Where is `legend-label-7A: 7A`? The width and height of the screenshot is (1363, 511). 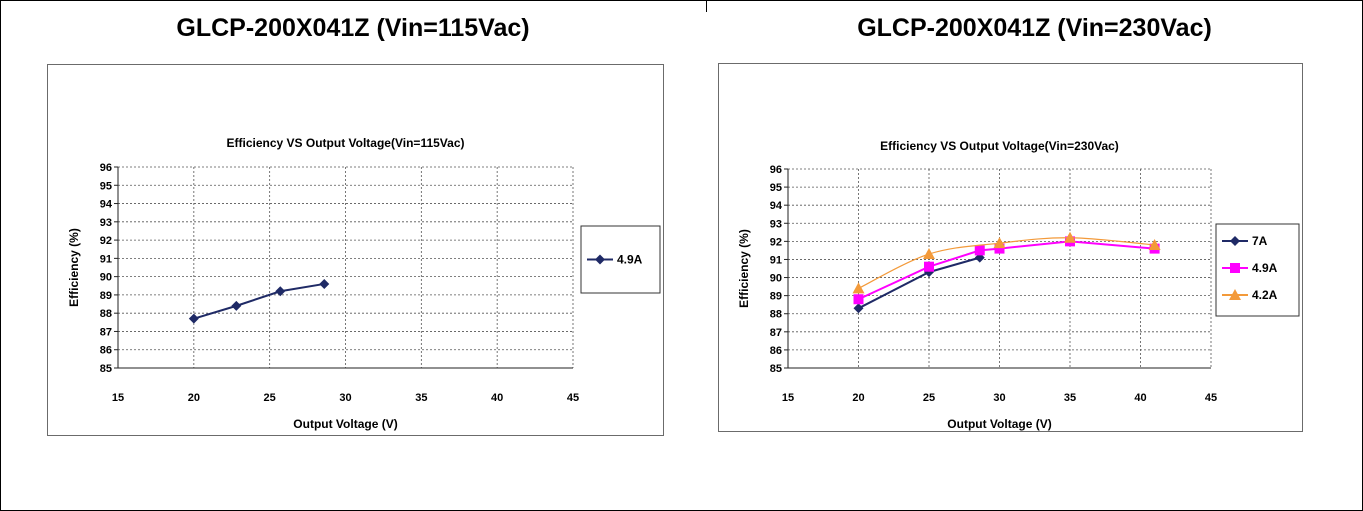 legend-label-7A: 7A is located at coordinates (1260, 241).